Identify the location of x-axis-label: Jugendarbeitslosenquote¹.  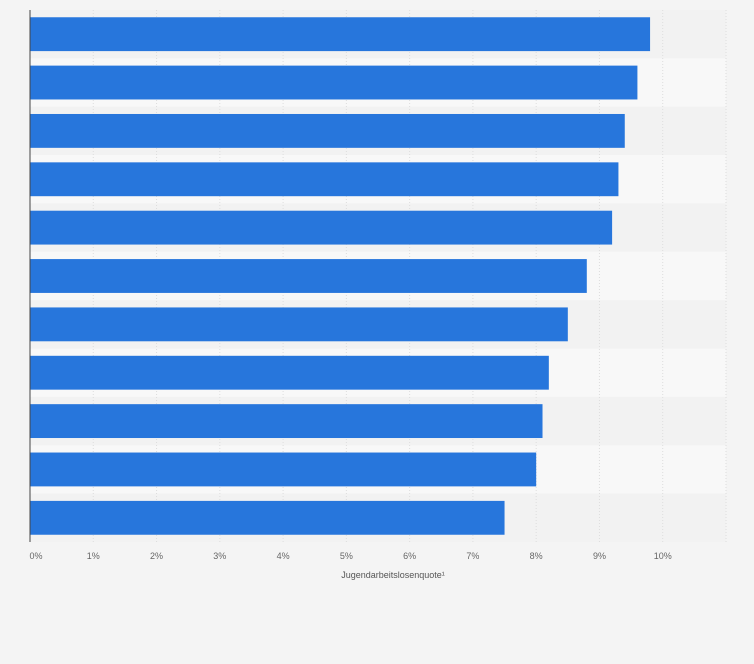
(393, 575).